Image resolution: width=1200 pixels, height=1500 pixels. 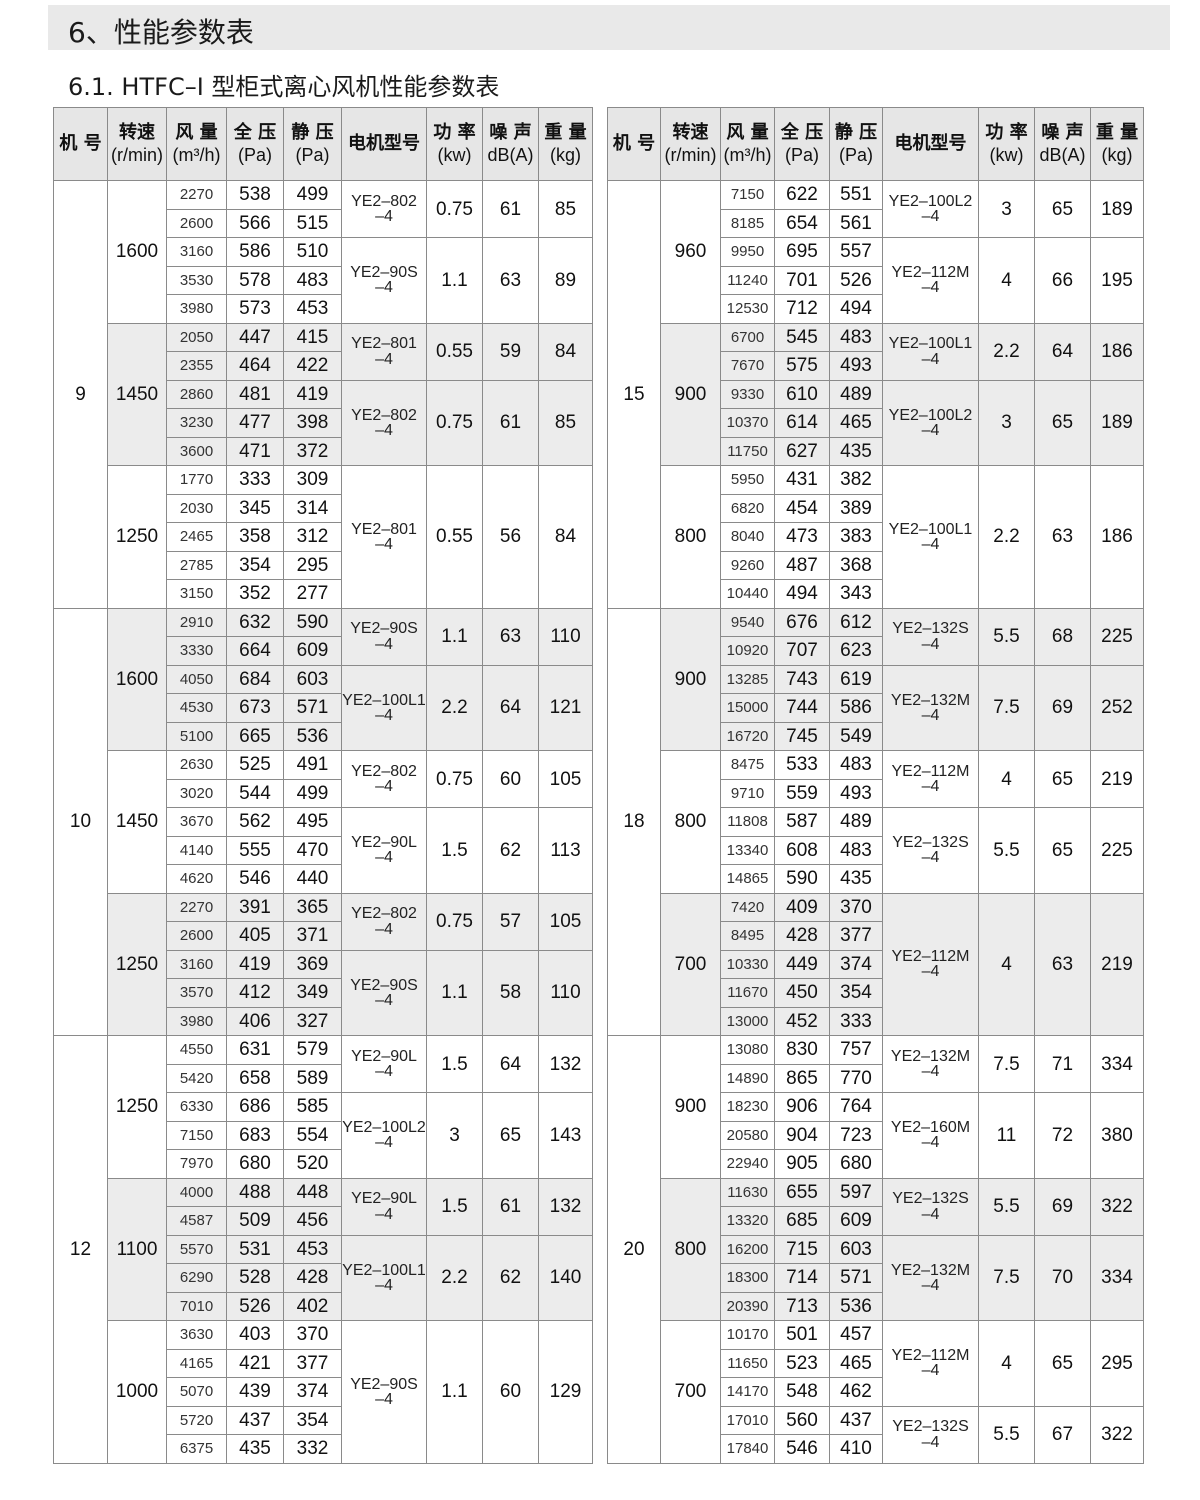 I want to click on table-row: 3330 664 609, so click(x=323, y=651).